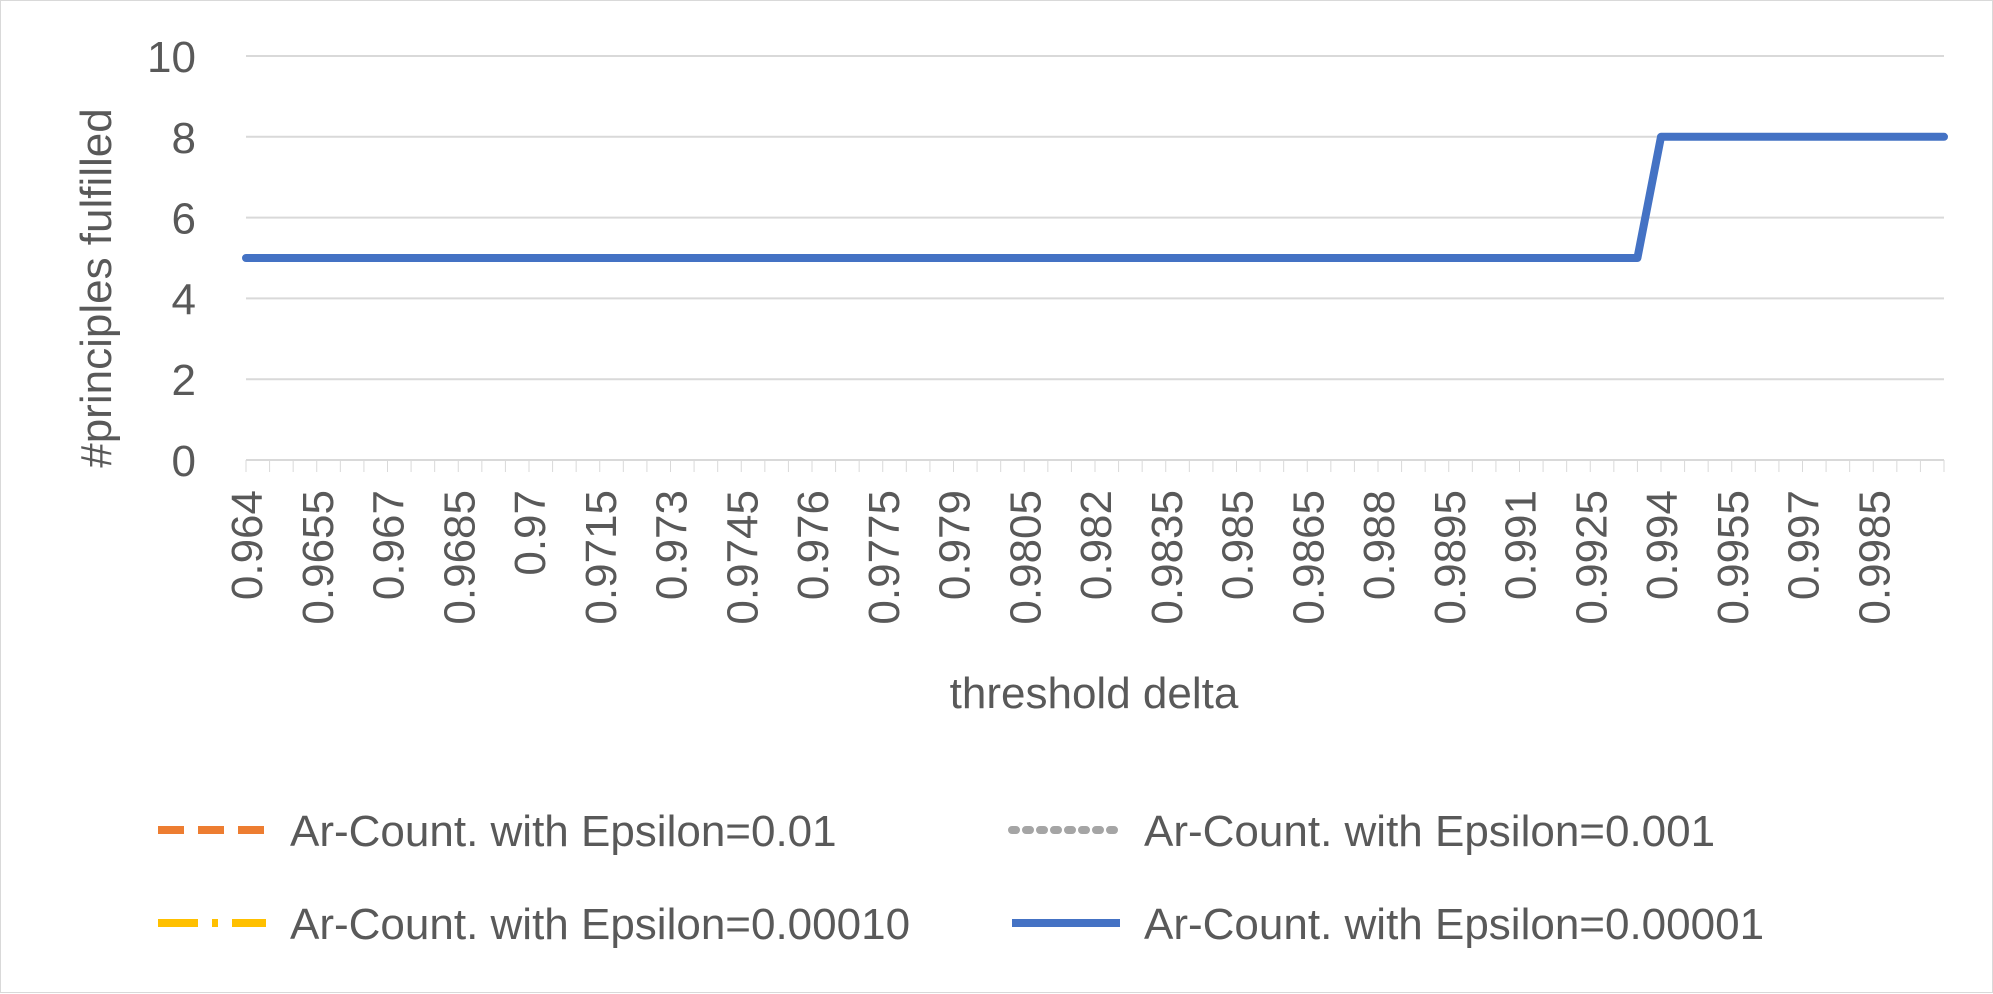 The height and width of the screenshot is (994, 1993). I want to click on y-tick-label: 8, so click(184, 138).